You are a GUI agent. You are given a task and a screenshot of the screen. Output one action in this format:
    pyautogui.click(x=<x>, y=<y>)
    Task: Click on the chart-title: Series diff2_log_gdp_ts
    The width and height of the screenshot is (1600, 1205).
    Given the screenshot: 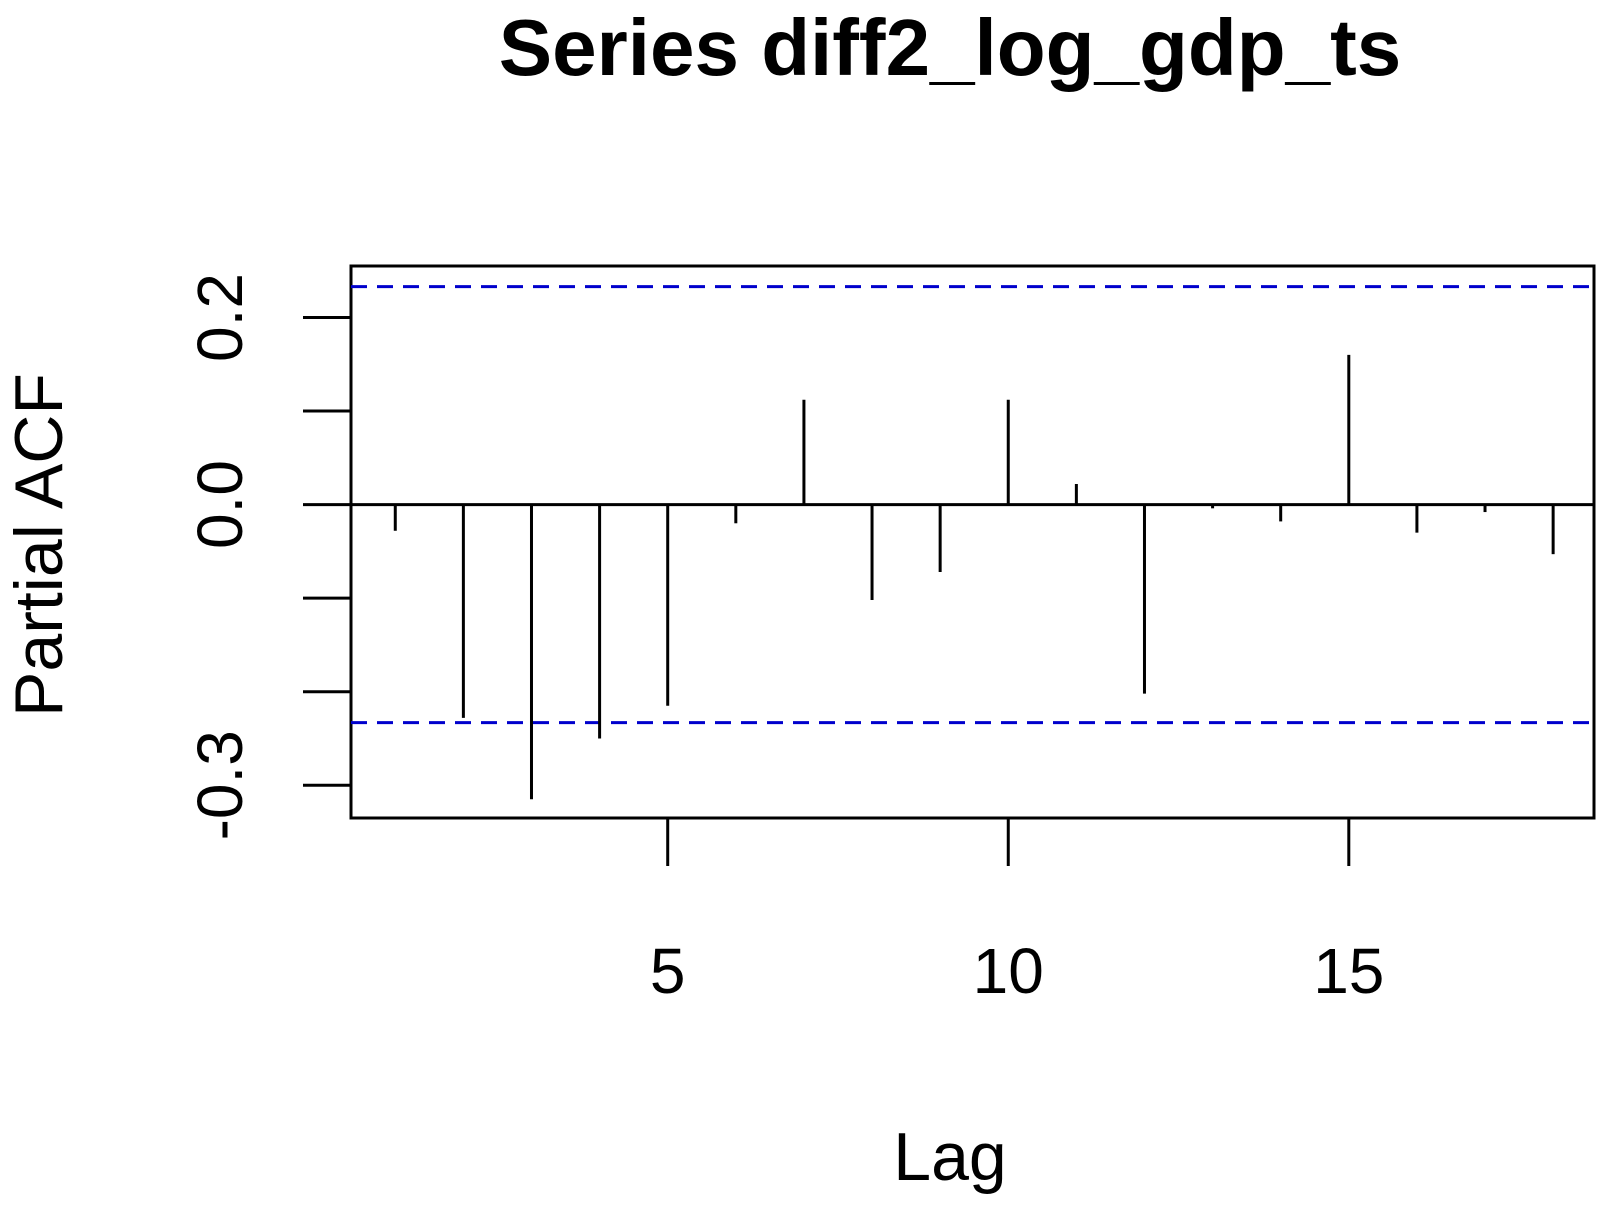 What is the action you would take?
    pyautogui.click(x=950, y=47)
    